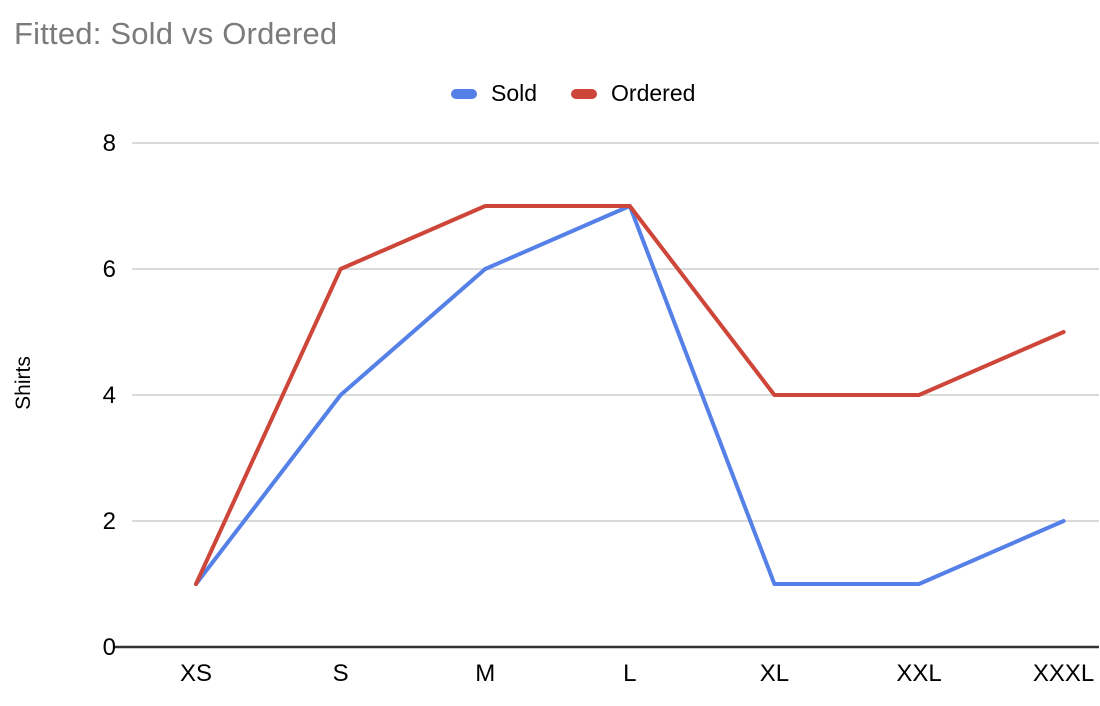  I want to click on chart-legend: Sold Ordered, so click(573, 93).